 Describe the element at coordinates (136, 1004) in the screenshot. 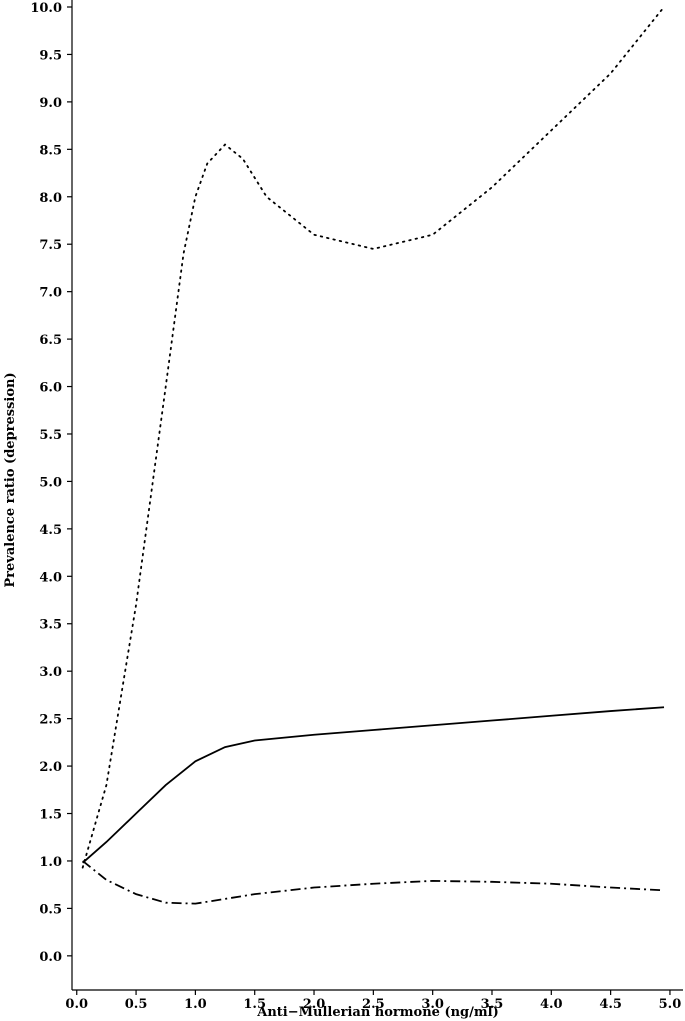

I see `x-tick-label: 0.5` at that location.